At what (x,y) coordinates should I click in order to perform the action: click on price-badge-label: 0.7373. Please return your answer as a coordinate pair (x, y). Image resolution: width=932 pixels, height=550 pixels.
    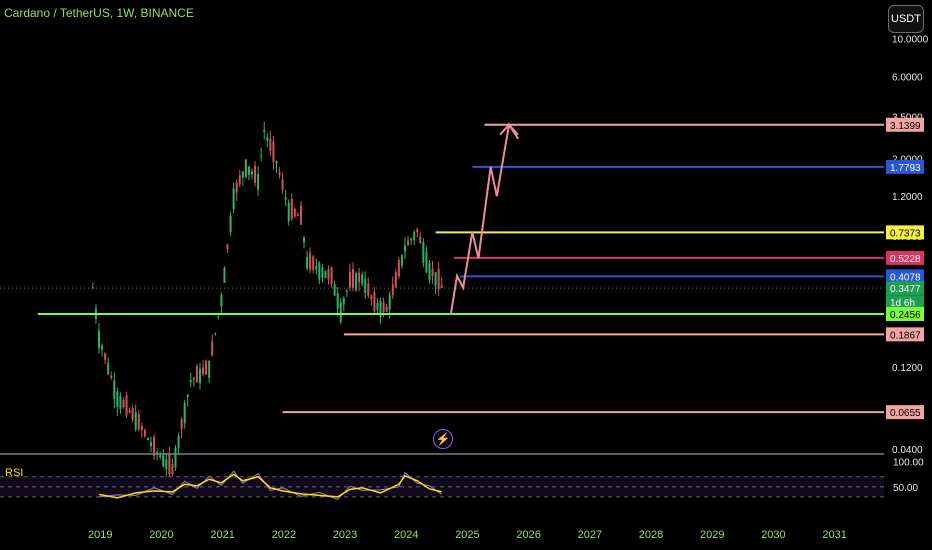
    Looking at the image, I should click on (905, 233).